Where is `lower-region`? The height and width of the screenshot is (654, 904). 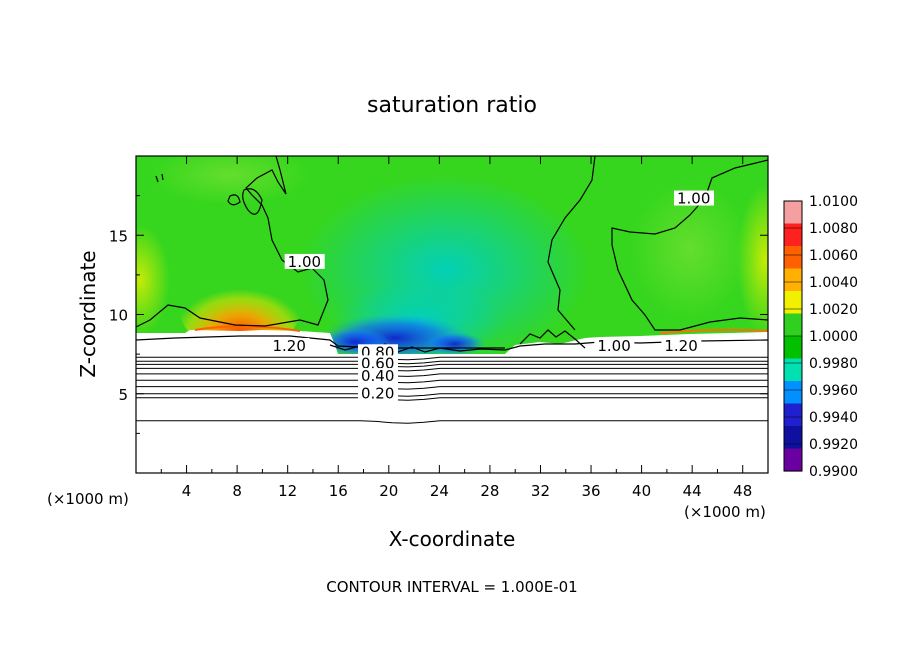
lower-region is located at coordinates (452, 413).